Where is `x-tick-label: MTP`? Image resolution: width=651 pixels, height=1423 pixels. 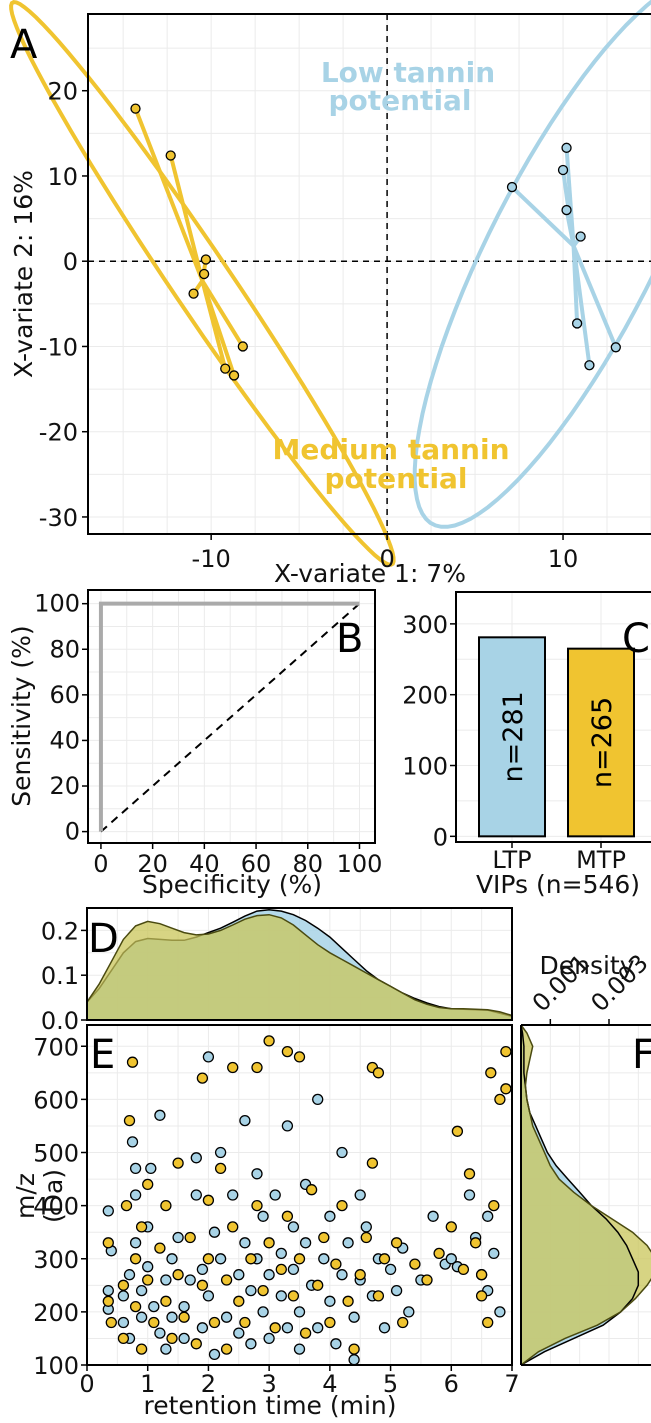
x-tick-label: MTP is located at coordinates (601, 860).